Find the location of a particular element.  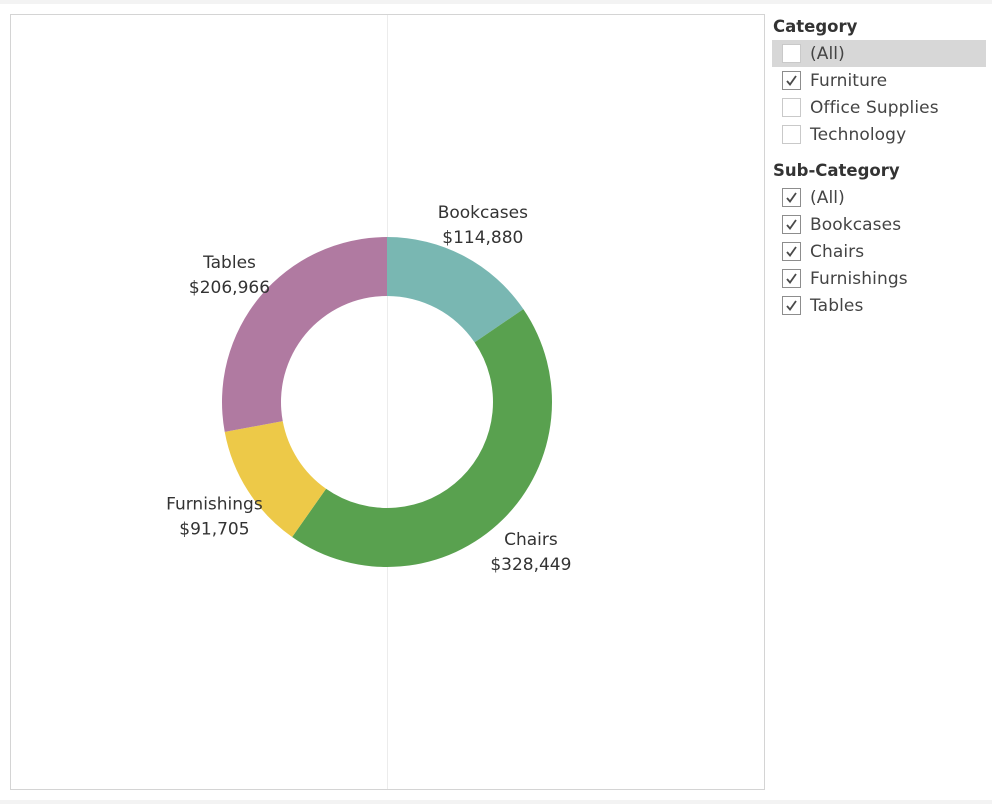

sub-category-filter-title: Sub-Category is located at coordinates (836, 170).